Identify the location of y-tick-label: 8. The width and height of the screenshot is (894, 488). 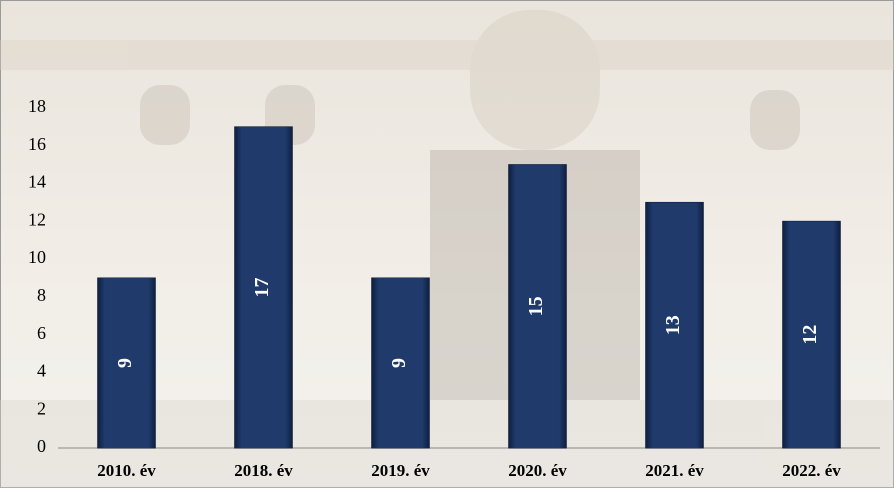
(41, 295).